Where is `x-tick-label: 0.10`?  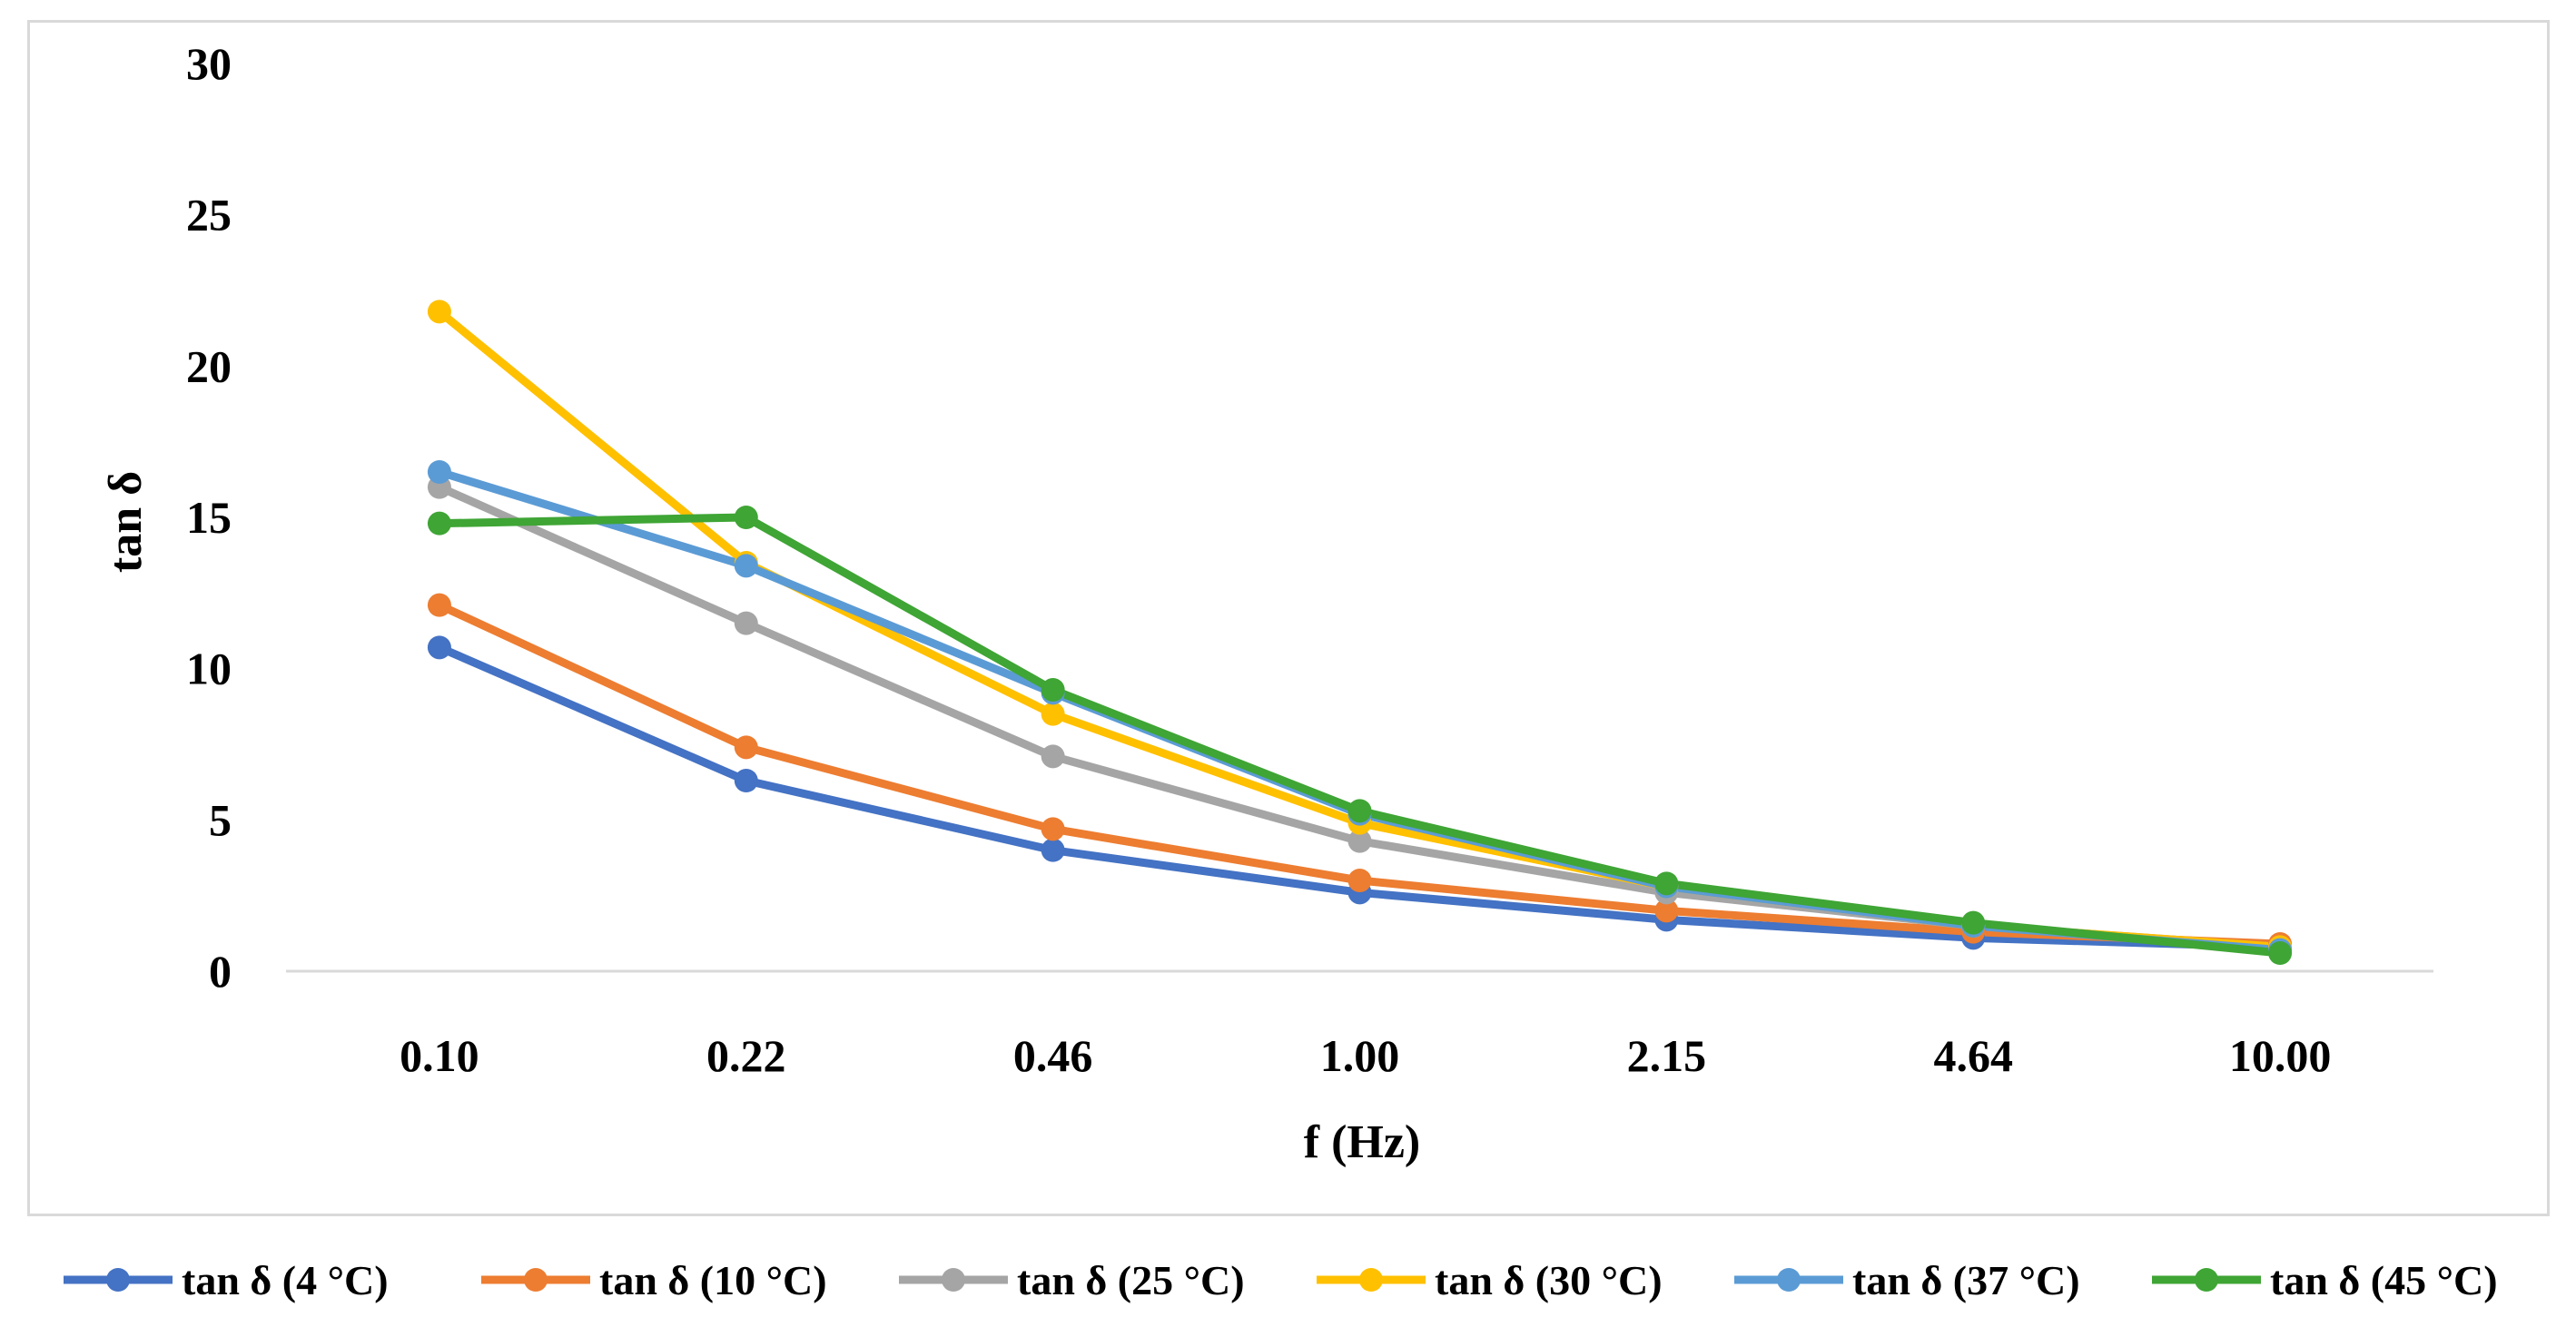 x-tick-label: 0.10 is located at coordinates (439, 1055).